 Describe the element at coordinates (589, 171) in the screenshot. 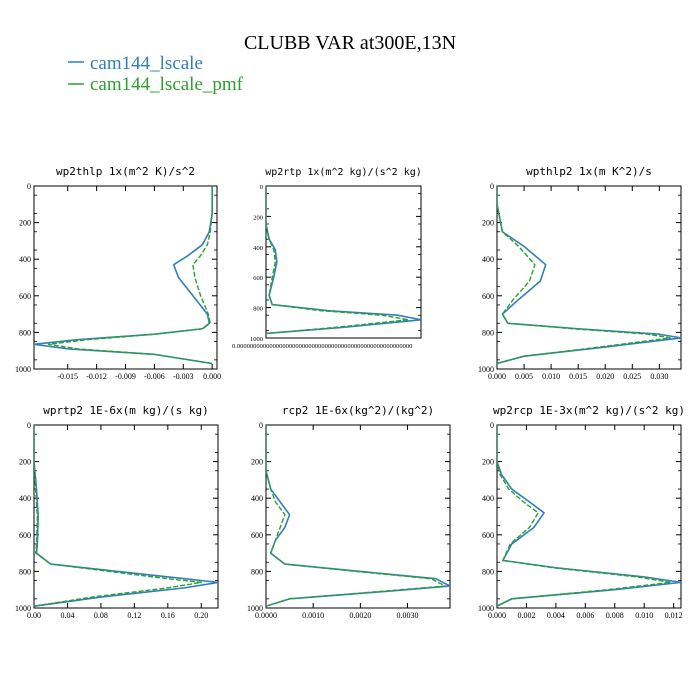

I see `panel-title: wpthlp2 1x(m K^2)/s` at that location.